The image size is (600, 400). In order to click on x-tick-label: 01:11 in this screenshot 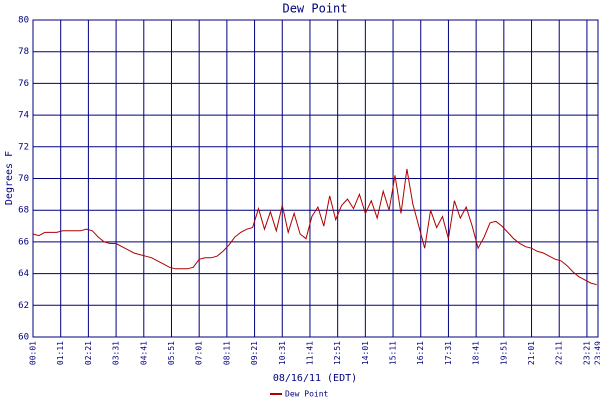, I will do `click(60, 353)`.